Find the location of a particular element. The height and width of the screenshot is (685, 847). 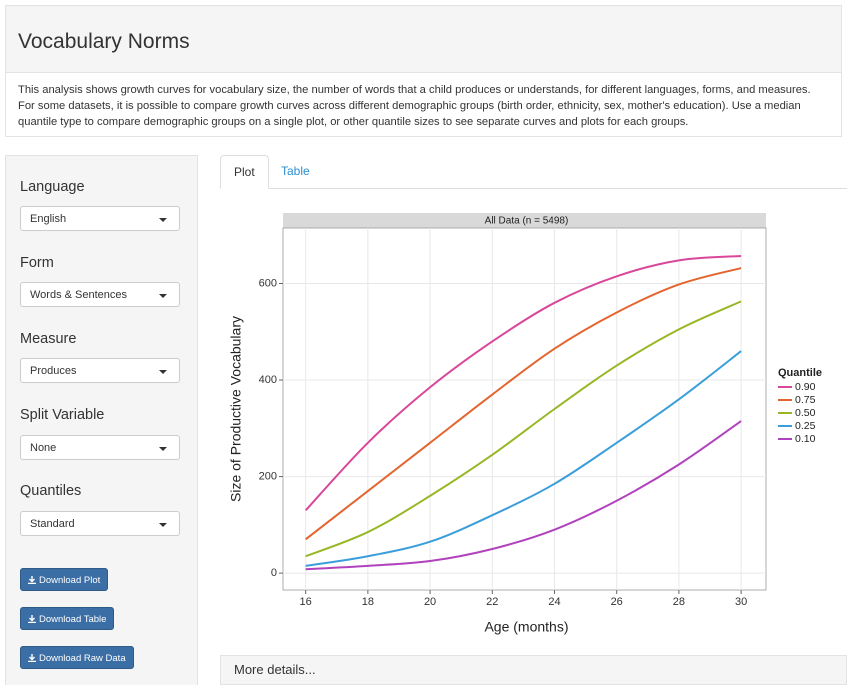

legend-label: 0.25 is located at coordinates (805, 426).